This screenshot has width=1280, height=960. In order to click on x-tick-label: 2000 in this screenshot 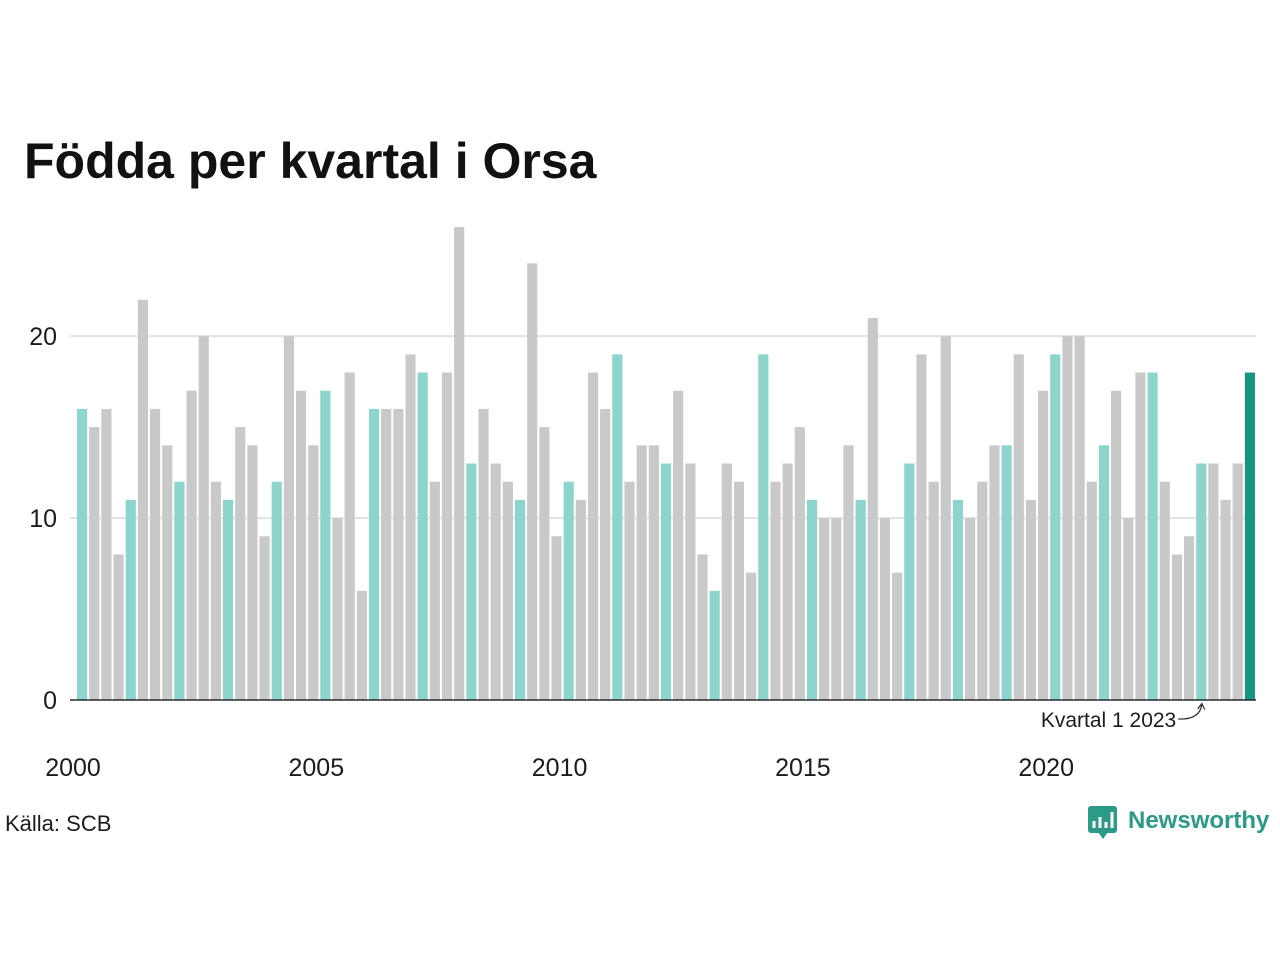, I will do `click(73, 768)`.